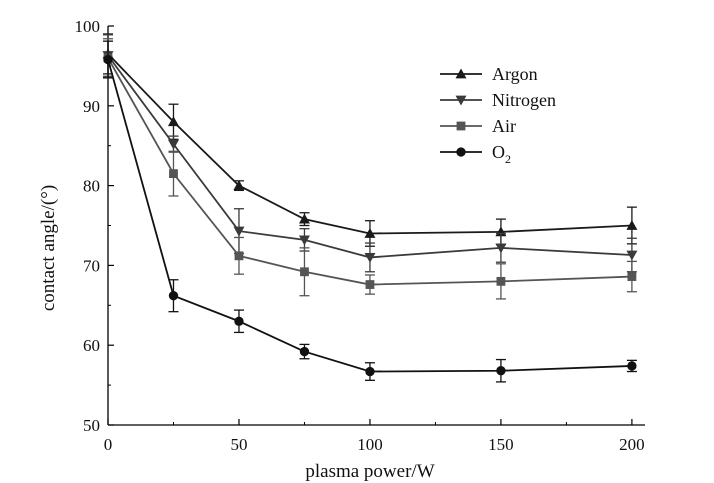 The image size is (714, 483). I want to click on legend-label: Nitrogen, so click(524, 100).